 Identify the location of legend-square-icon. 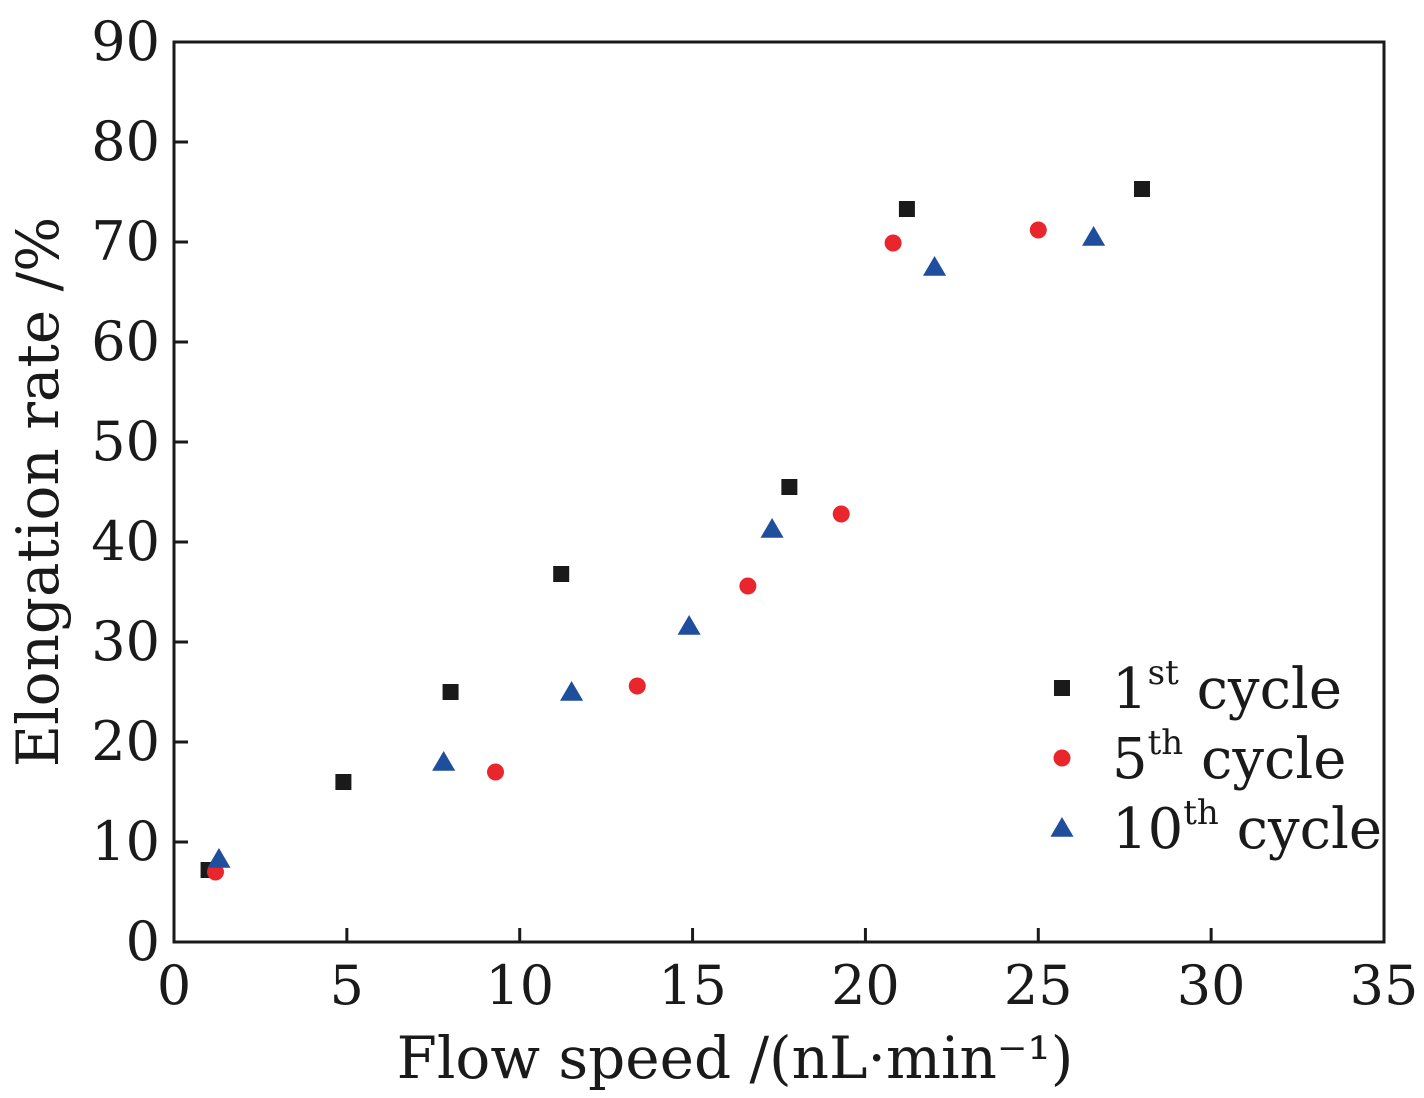
(1062, 688).